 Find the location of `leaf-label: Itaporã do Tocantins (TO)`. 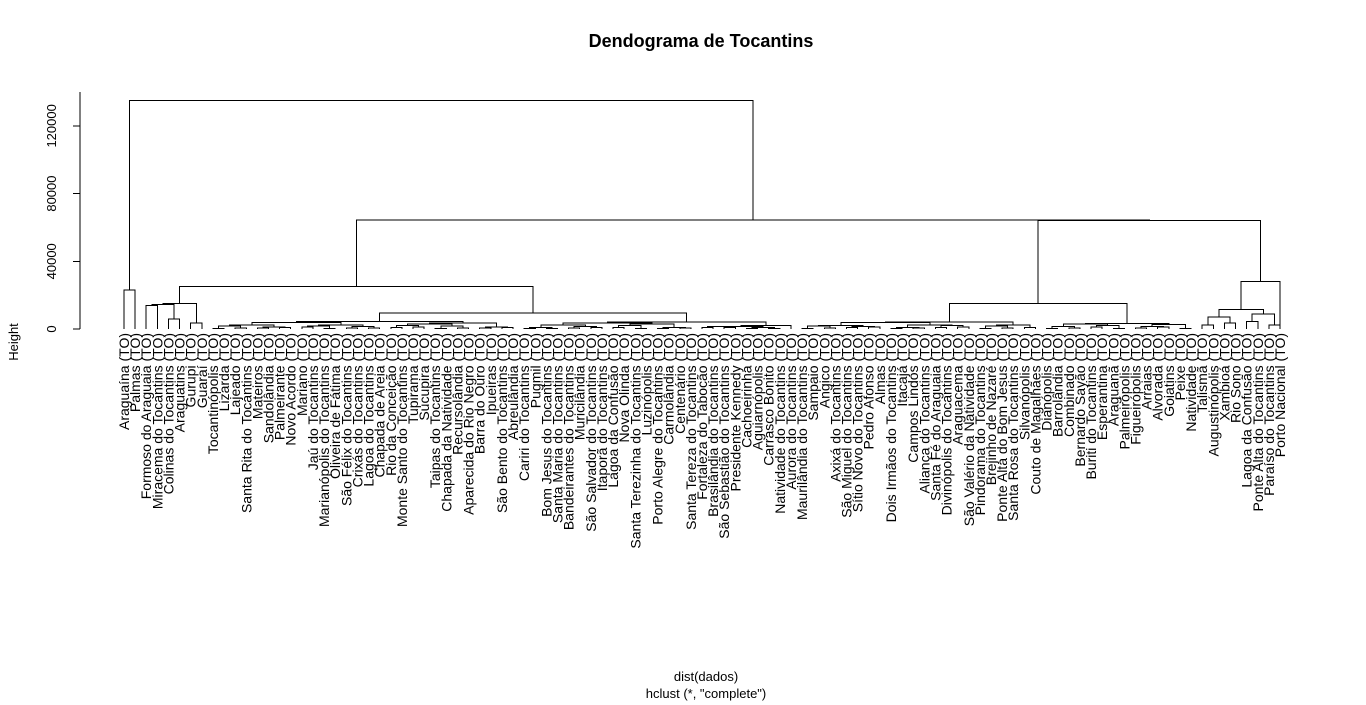

leaf-label: Itaporã do Tocantins (TO) is located at coordinates (602, 412).